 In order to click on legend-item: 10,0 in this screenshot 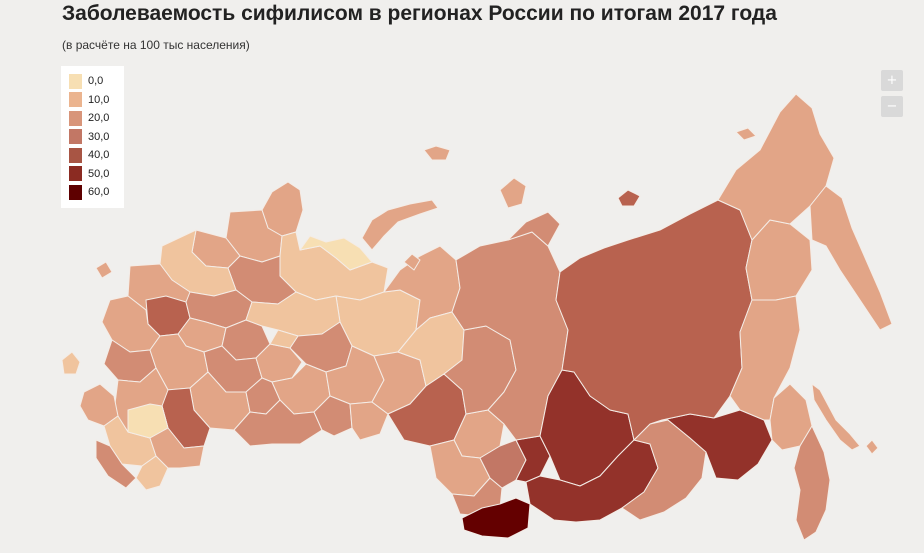, I will do `click(96, 100)`.